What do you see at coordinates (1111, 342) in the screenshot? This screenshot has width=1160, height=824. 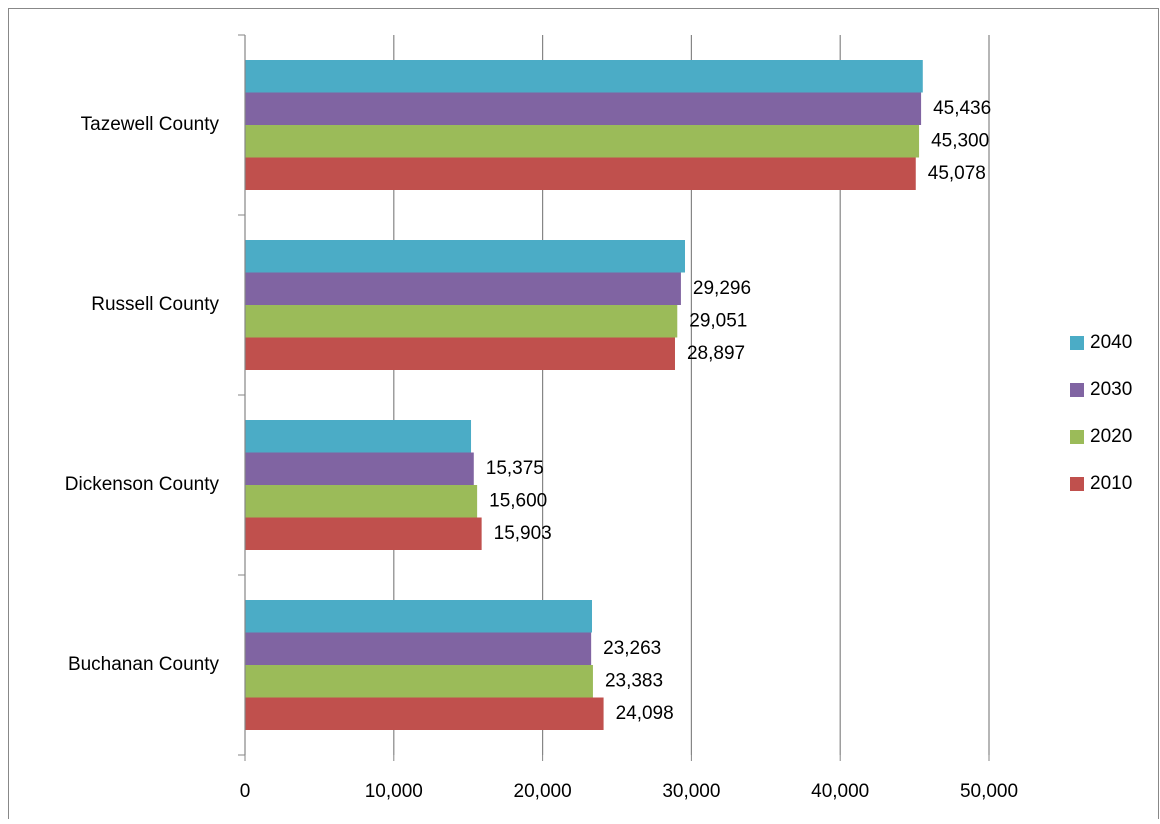 I see `legend-label: 2040` at bounding box center [1111, 342].